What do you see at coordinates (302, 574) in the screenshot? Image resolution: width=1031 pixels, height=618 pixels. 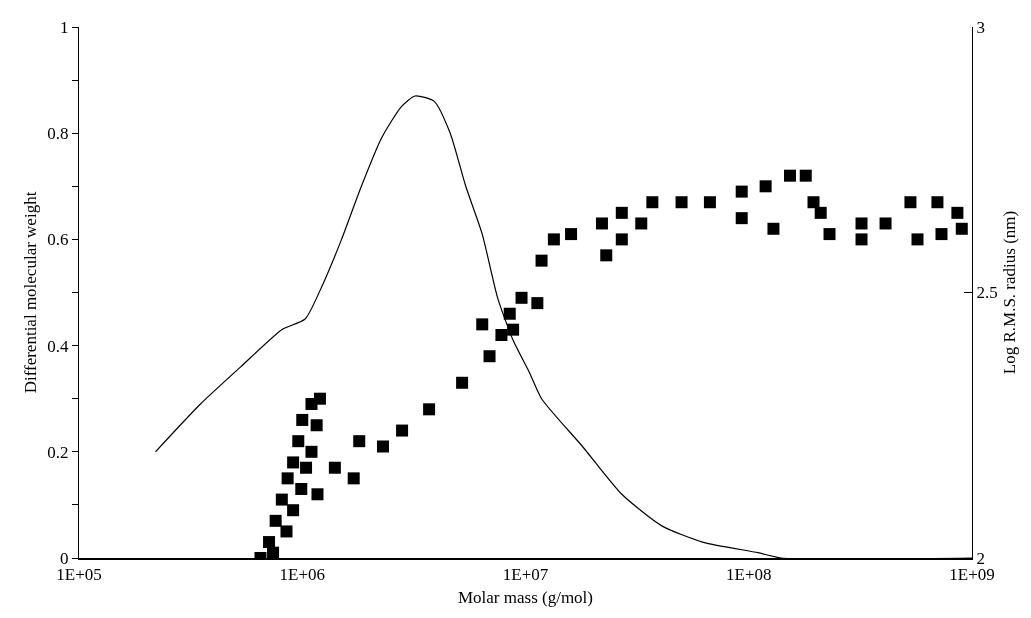 I see `x-tick-label: 1E+06` at bounding box center [302, 574].